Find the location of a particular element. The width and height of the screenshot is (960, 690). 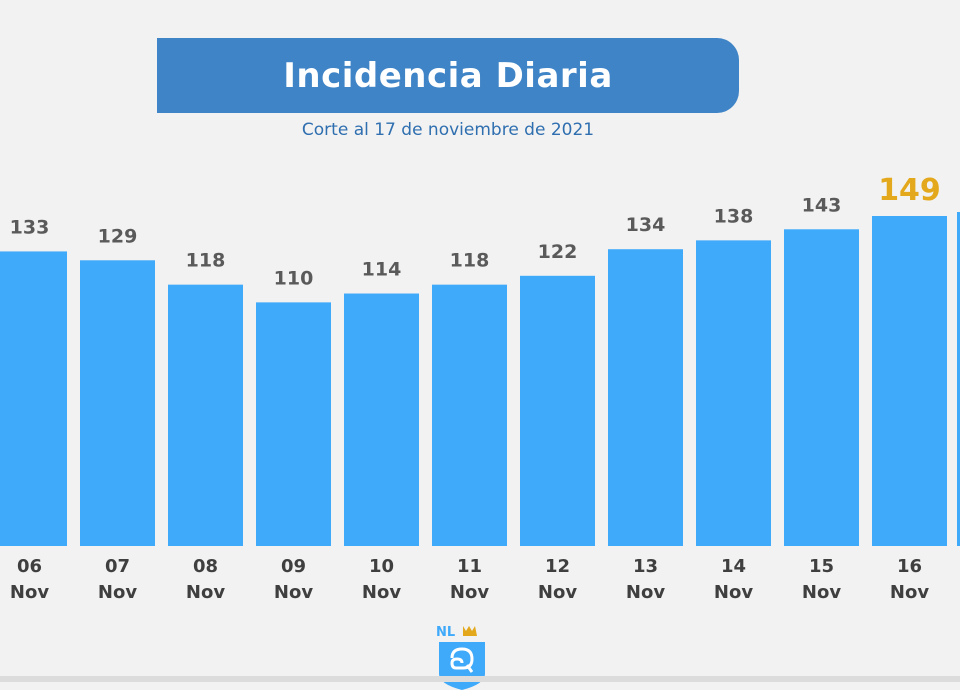

x-tick-day: 09 is located at coordinates (293, 566).